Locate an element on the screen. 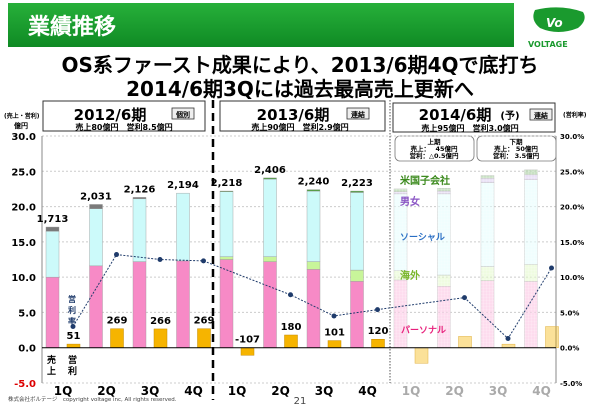 The width and height of the screenshot is (600, 407). y-tick-label: 30.0 is located at coordinates (23, 137).